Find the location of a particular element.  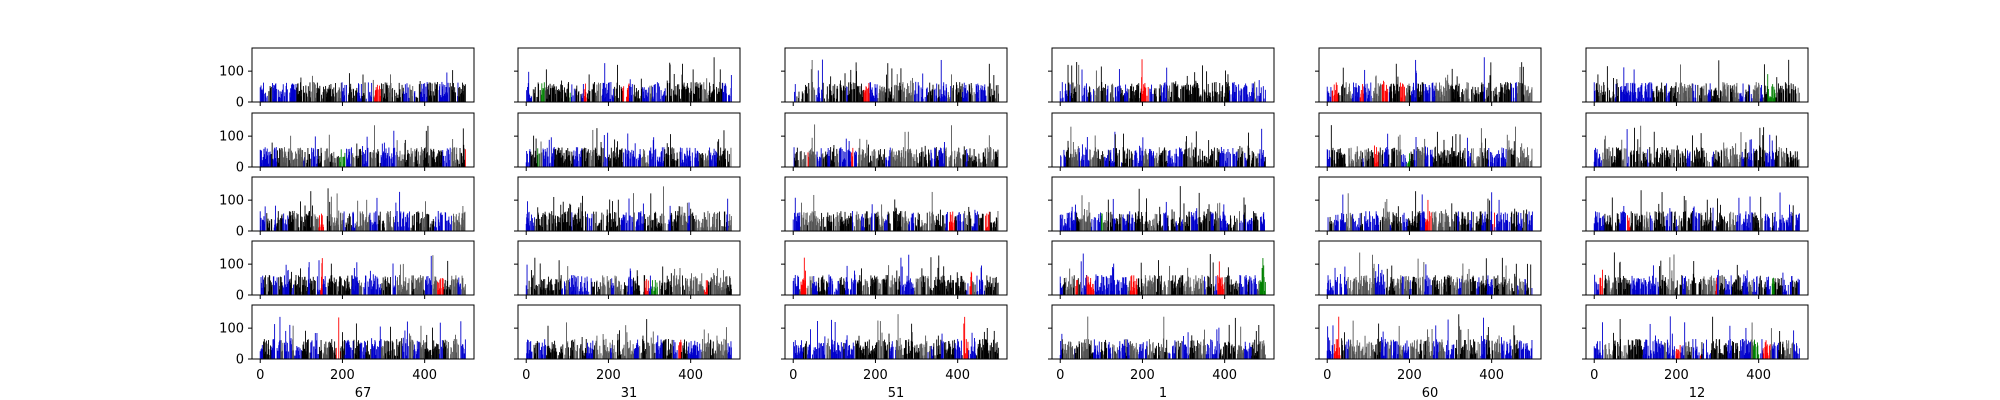

panel-r2-c6 is located at coordinates (1695, 141).